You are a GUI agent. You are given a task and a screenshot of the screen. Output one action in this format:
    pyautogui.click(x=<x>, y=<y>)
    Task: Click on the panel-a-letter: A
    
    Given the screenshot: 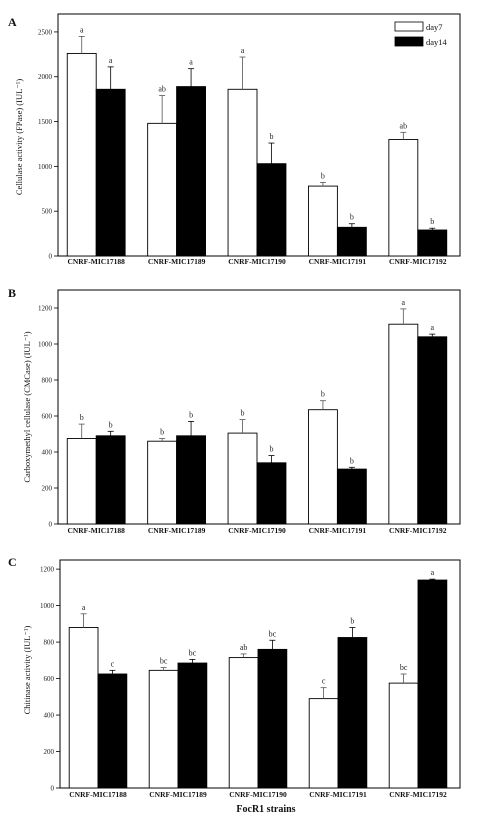 What is the action you would take?
    pyautogui.click(x=12, y=22)
    